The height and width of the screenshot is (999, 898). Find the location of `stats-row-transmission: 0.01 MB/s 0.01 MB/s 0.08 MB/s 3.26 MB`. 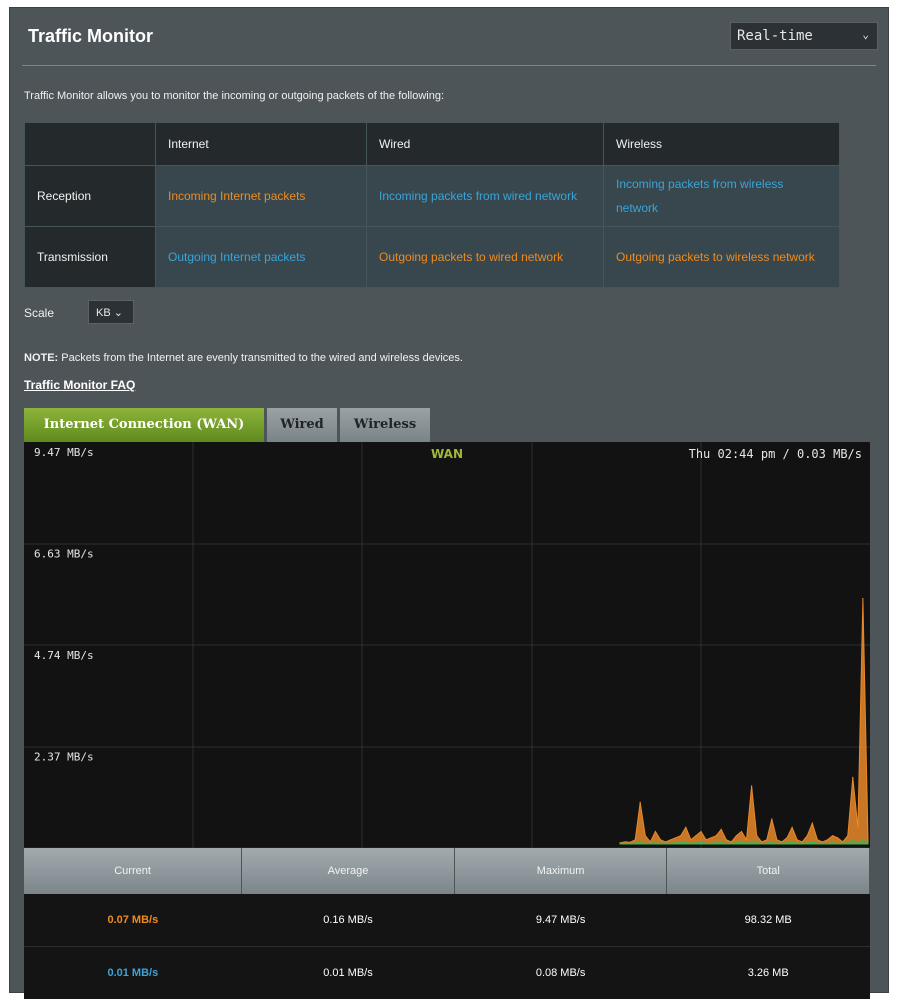

stats-row-transmission: 0.01 MB/s 0.01 MB/s 0.08 MB/s 3.26 MB is located at coordinates (447, 973).